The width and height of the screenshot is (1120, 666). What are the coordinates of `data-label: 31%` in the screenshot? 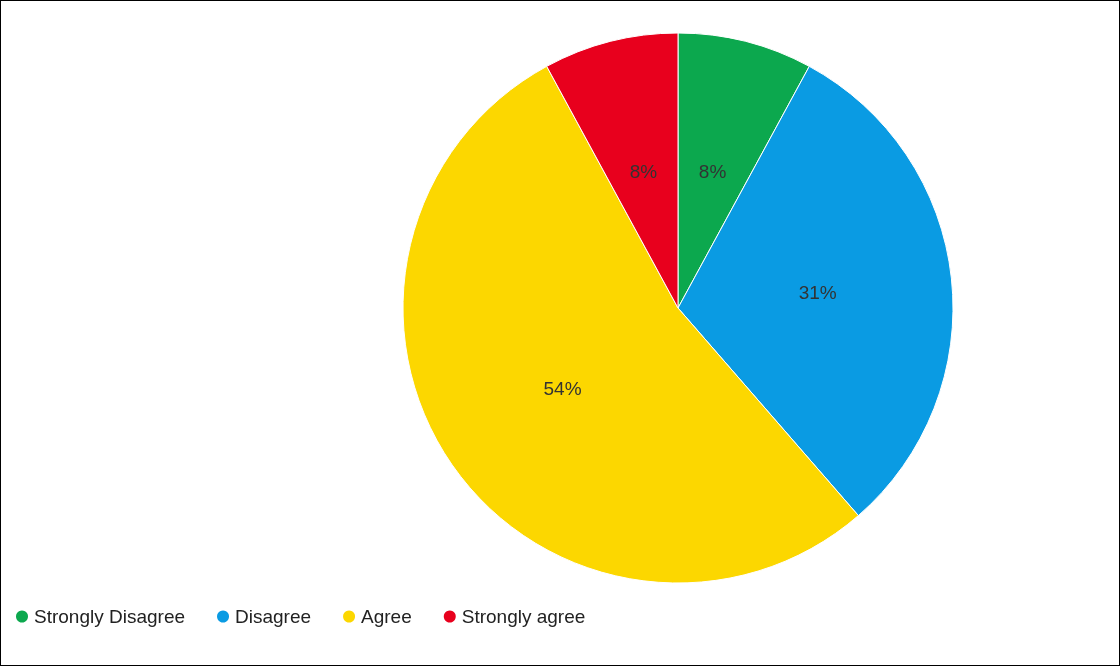 It's located at (817, 293).